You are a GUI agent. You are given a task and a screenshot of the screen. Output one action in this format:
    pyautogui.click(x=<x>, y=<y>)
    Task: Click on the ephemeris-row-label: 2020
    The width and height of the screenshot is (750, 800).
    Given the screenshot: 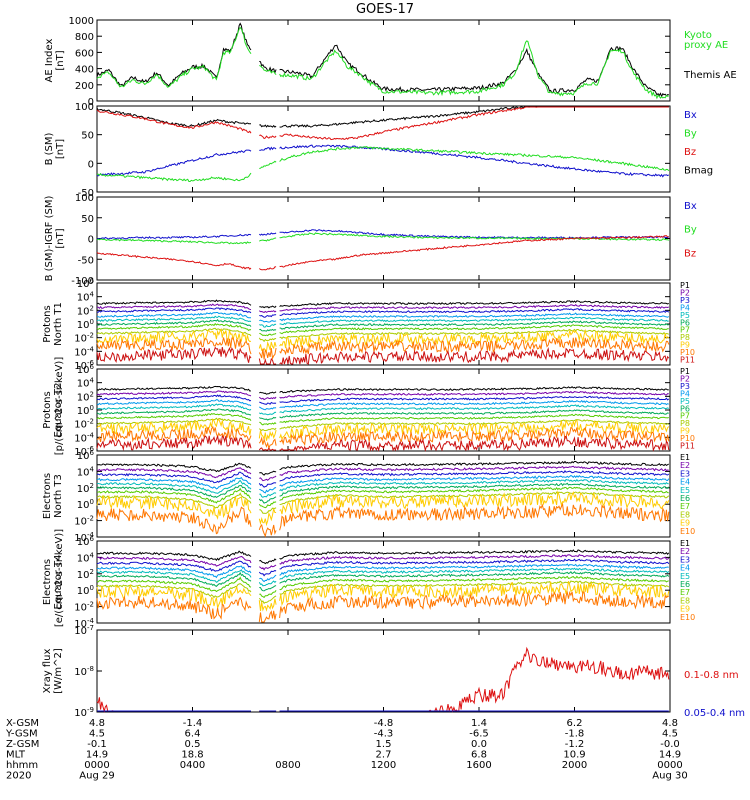 What is the action you would take?
    pyautogui.click(x=18, y=776)
    